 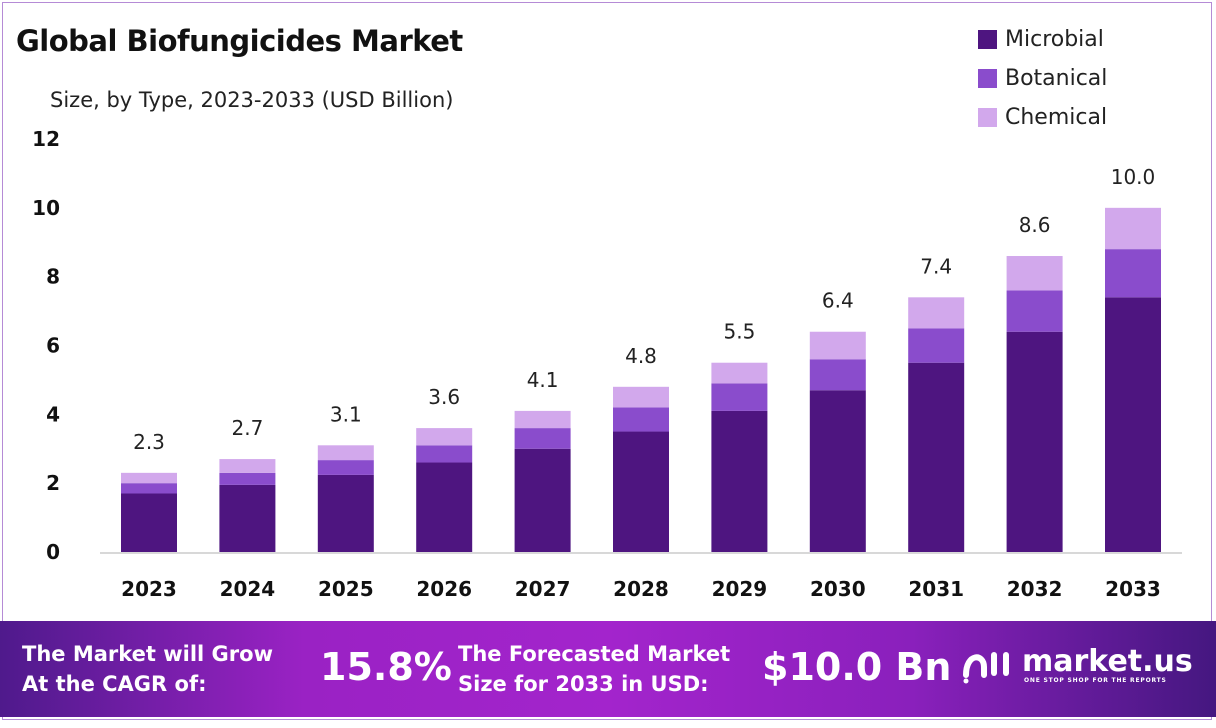 What do you see at coordinates (46, 139) in the screenshot?
I see `y-tick-label: 12` at bounding box center [46, 139].